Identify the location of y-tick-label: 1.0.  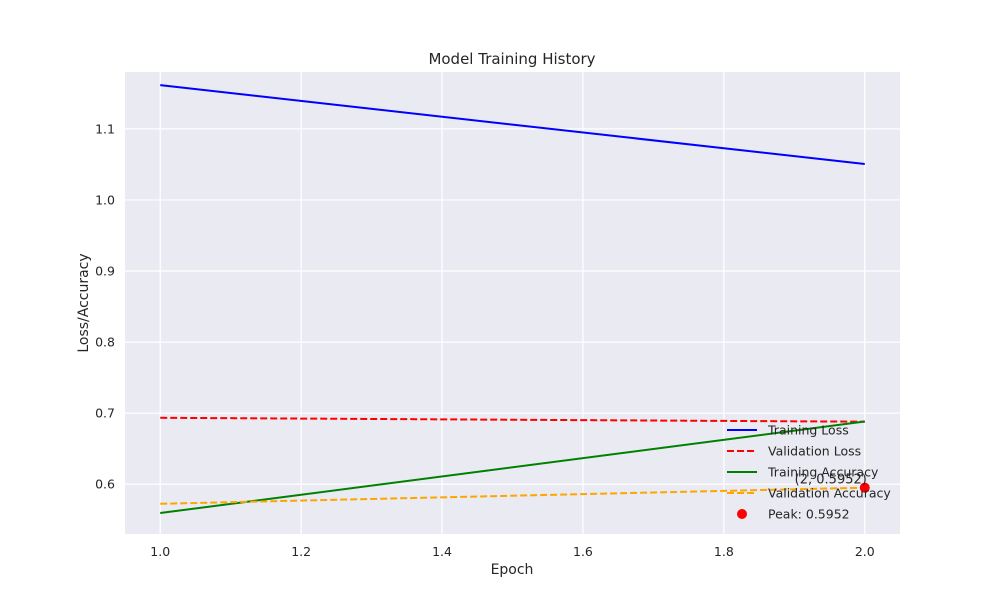
(105, 199).